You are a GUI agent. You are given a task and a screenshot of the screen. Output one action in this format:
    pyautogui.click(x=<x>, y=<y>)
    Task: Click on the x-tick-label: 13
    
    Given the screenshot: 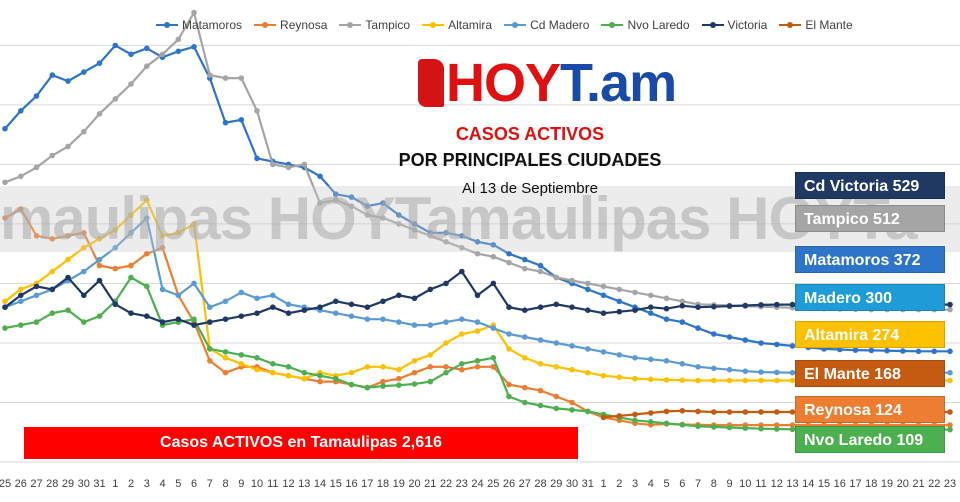 What is the action you would take?
    pyautogui.click(x=304, y=484)
    